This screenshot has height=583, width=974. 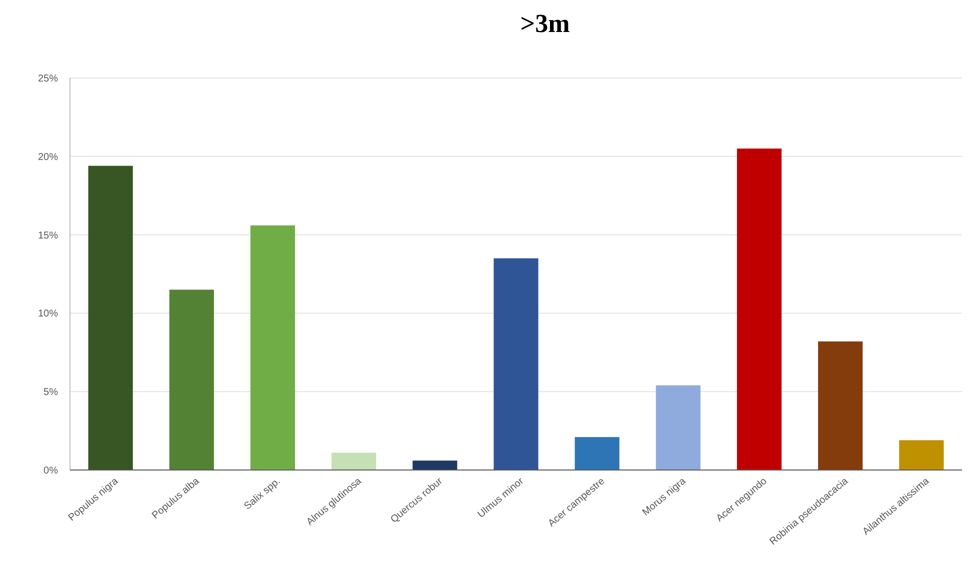 I want to click on y-tick-label: 20%, so click(x=48, y=157).